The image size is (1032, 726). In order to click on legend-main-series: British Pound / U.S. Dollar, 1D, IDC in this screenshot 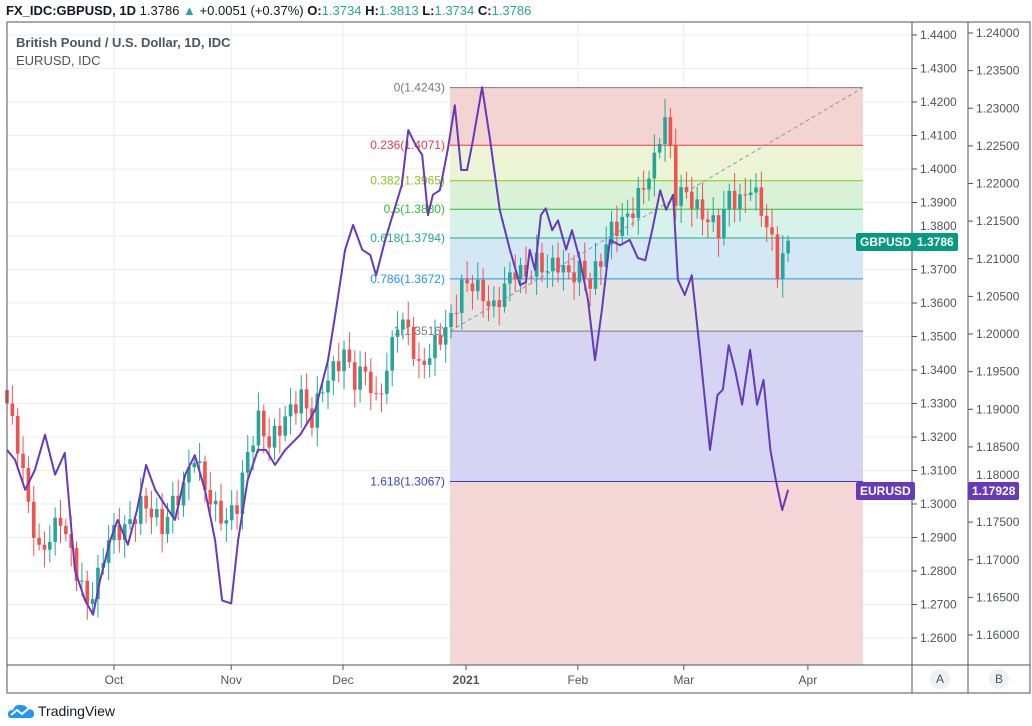, I will do `click(123, 42)`.